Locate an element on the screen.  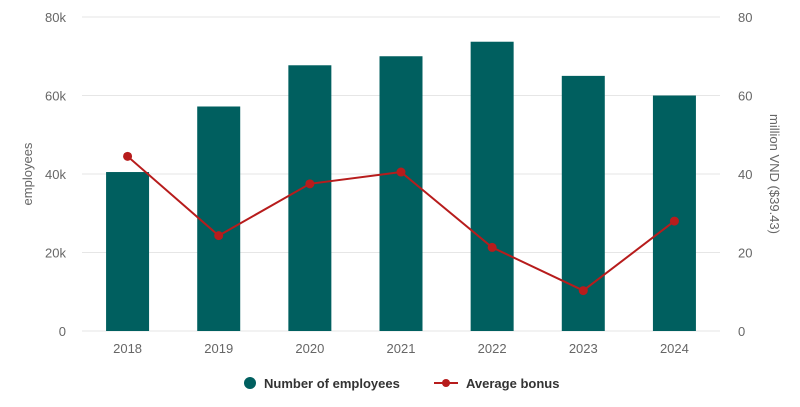
bar-2021 is located at coordinates (401, 193).